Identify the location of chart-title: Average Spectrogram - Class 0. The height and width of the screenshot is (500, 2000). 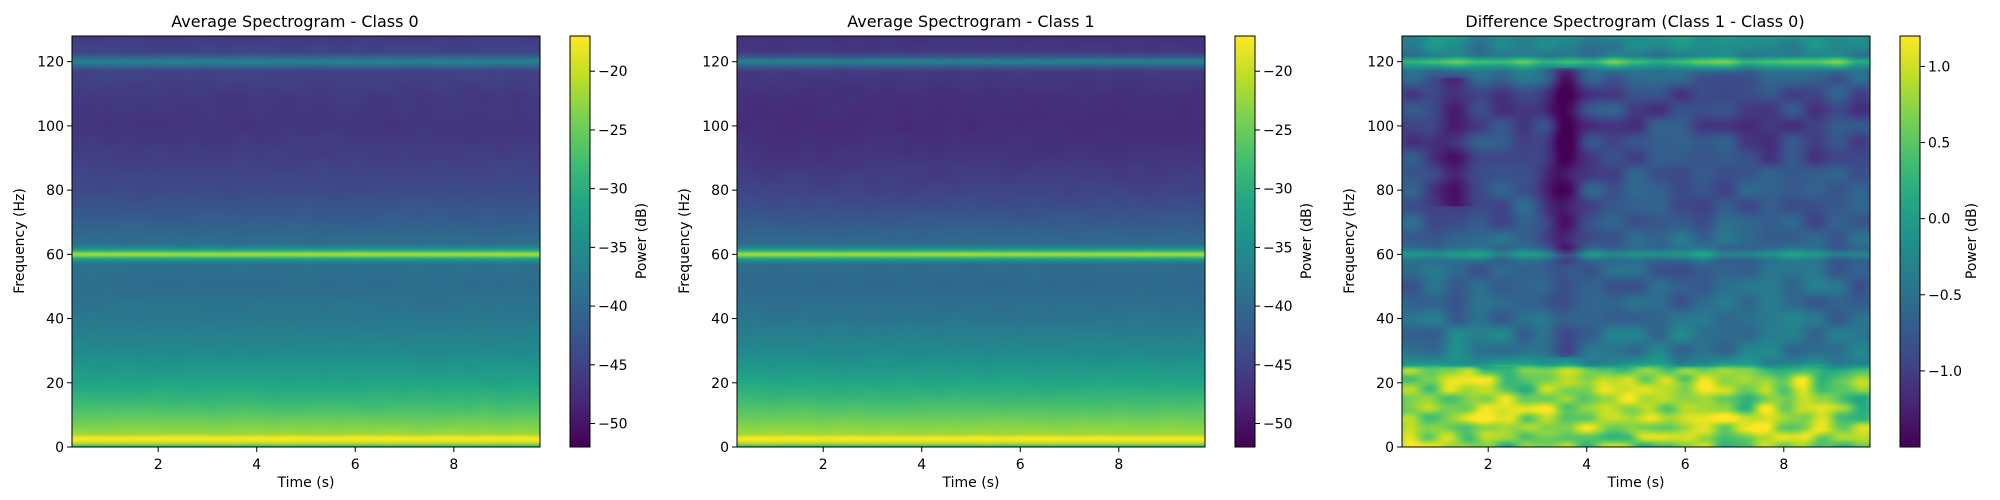
(294, 21).